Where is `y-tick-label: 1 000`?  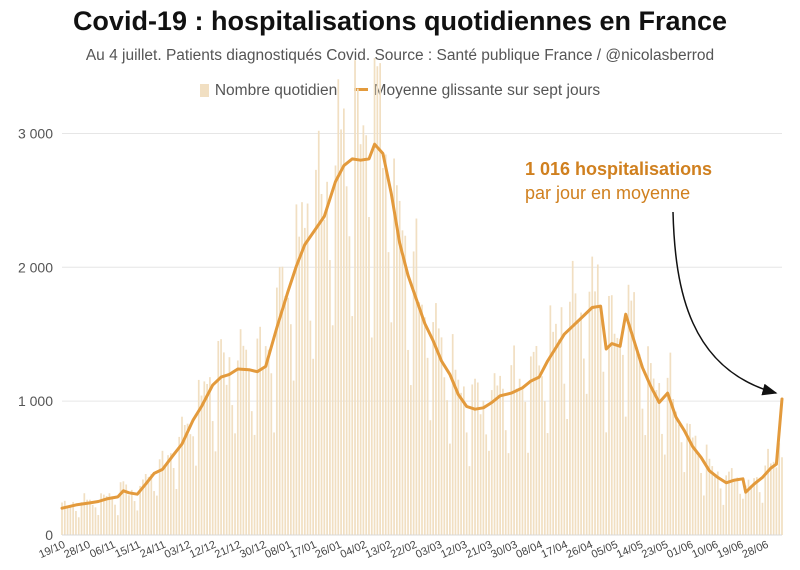 y-tick-label: 1 000 is located at coordinates (35, 401).